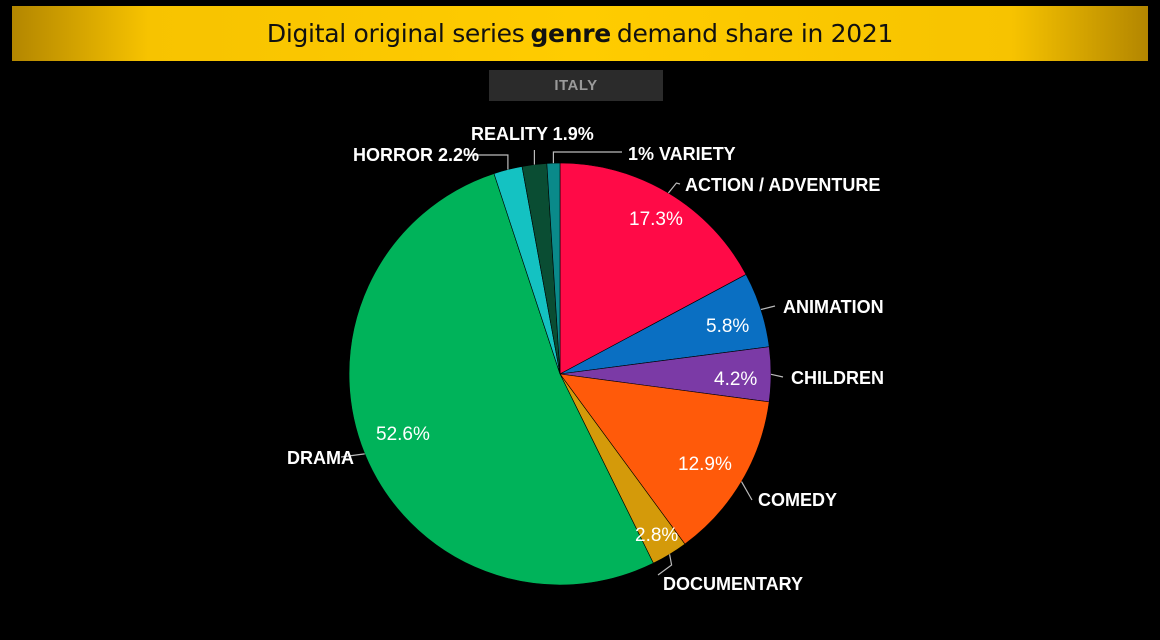 The width and height of the screenshot is (1160, 640). What do you see at coordinates (727, 326) in the screenshot?
I see `value-animation: 5.8%` at bounding box center [727, 326].